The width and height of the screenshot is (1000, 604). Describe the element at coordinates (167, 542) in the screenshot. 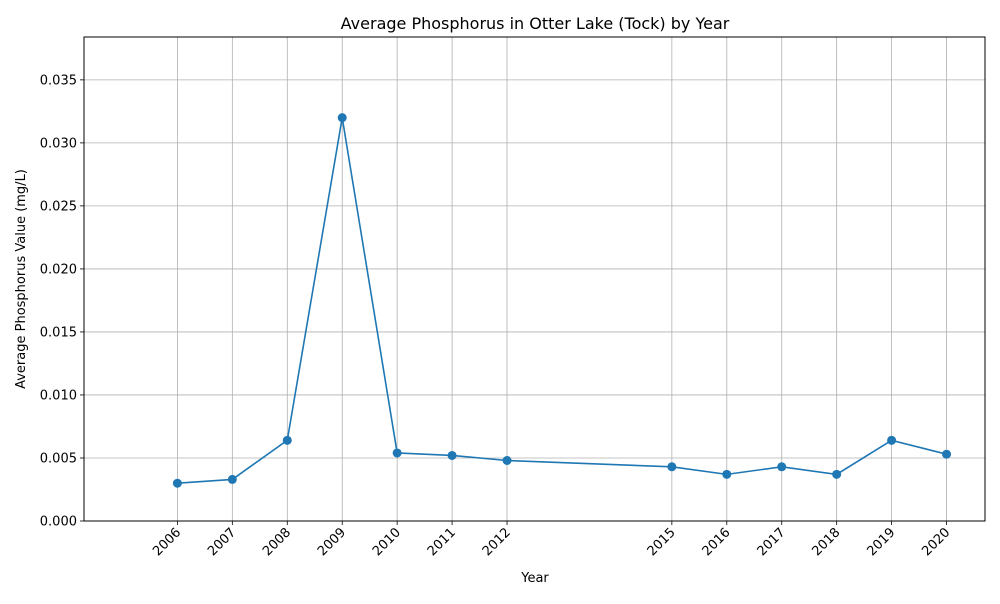

I see `x-tick-label: 2006` at that location.